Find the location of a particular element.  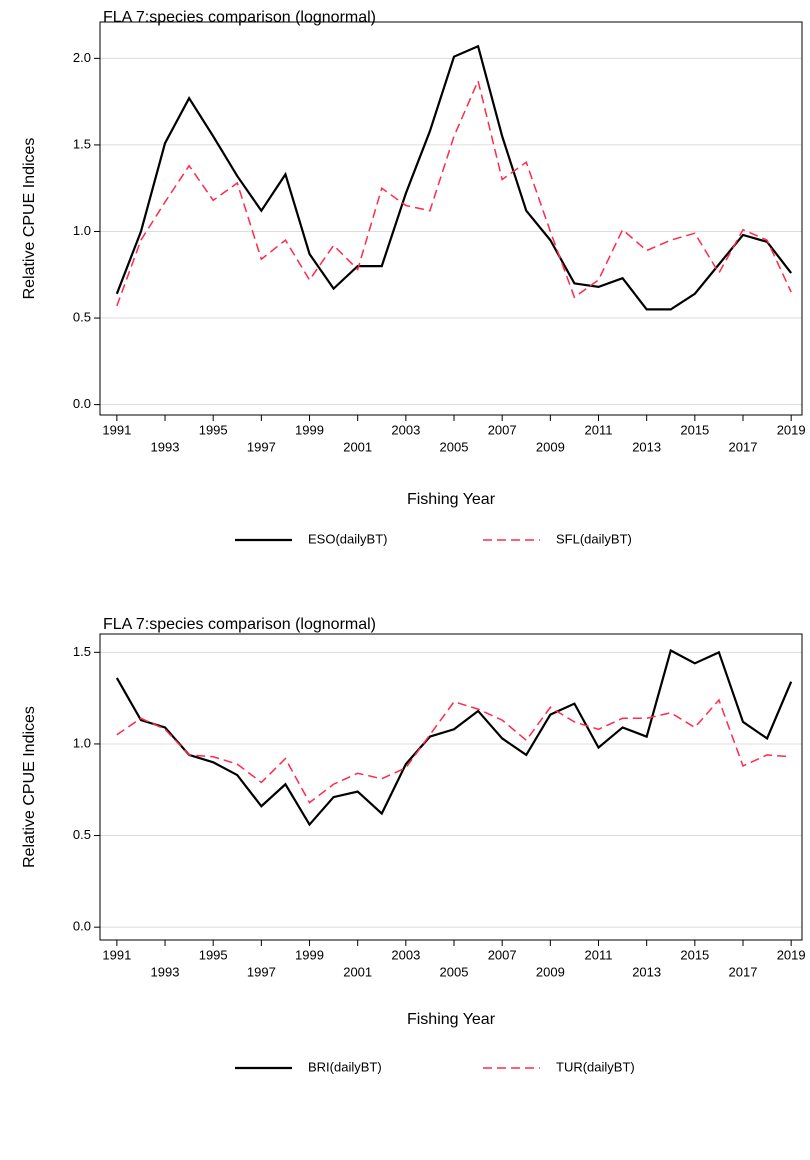

legend-label: SFL(dailyBT) is located at coordinates (594, 538).